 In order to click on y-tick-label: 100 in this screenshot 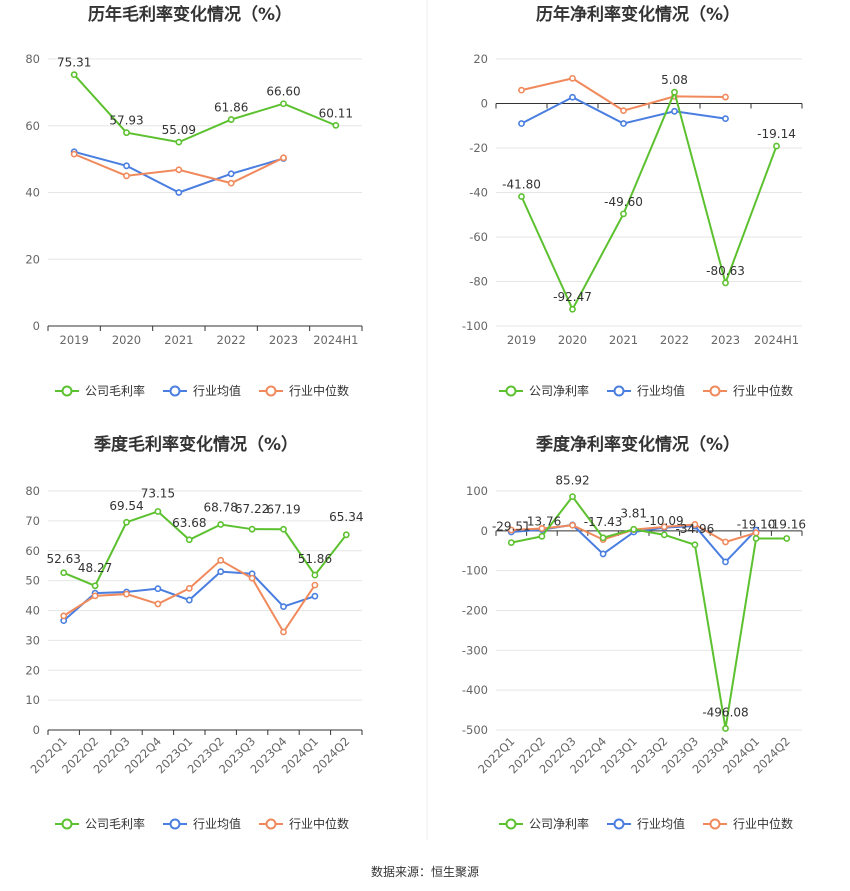, I will do `click(477, 491)`.